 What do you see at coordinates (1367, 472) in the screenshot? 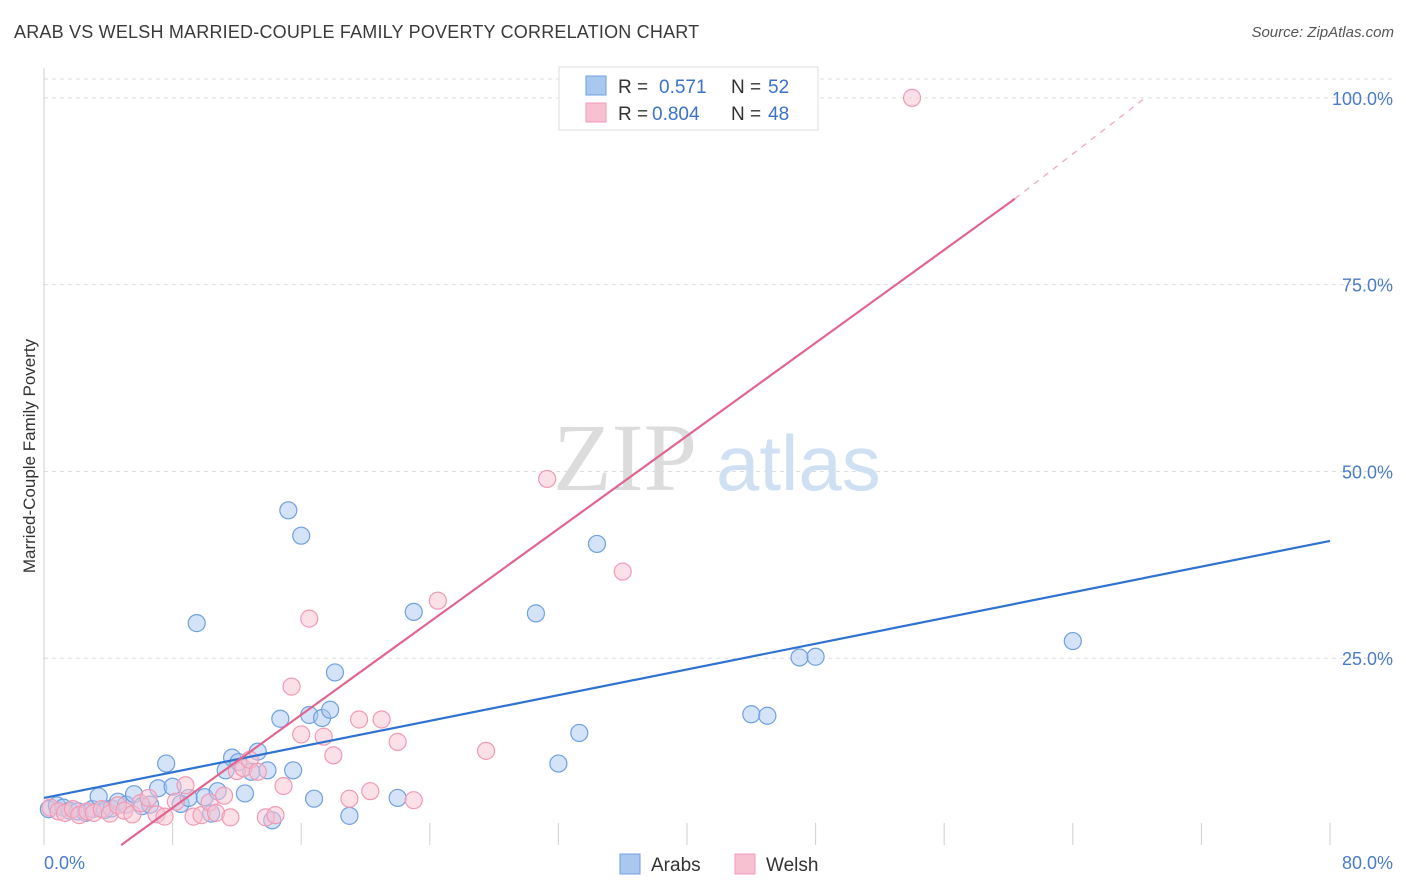
I see `y-tick-label-1: 50.0%` at bounding box center [1367, 472].